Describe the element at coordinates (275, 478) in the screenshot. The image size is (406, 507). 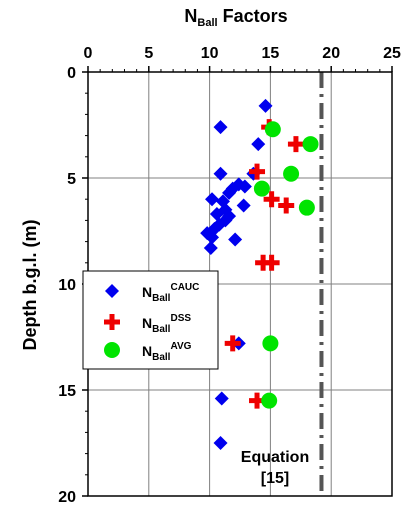
I see `equation-number: [15]` at that location.